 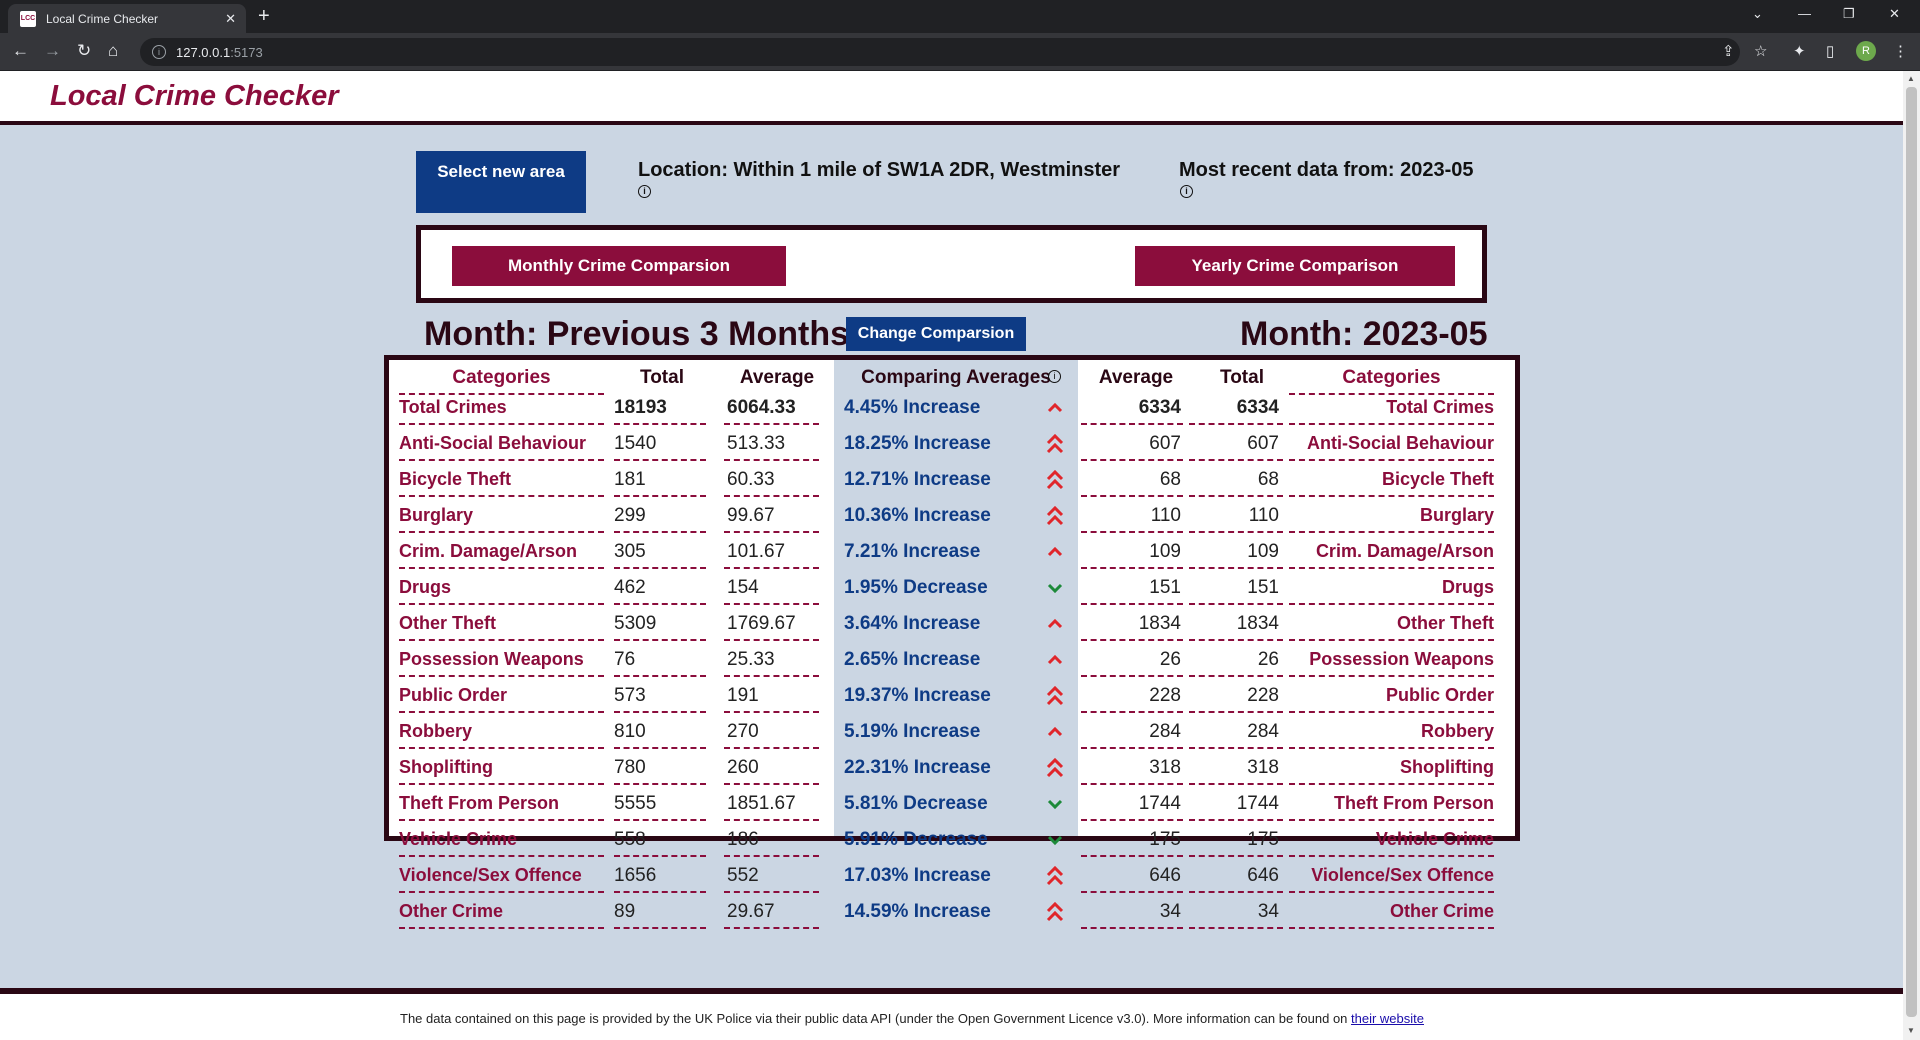 What do you see at coordinates (1434, 839) in the screenshot?
I see `row-category-right: Vehicle Crime` at bounding box center [1434, 839].